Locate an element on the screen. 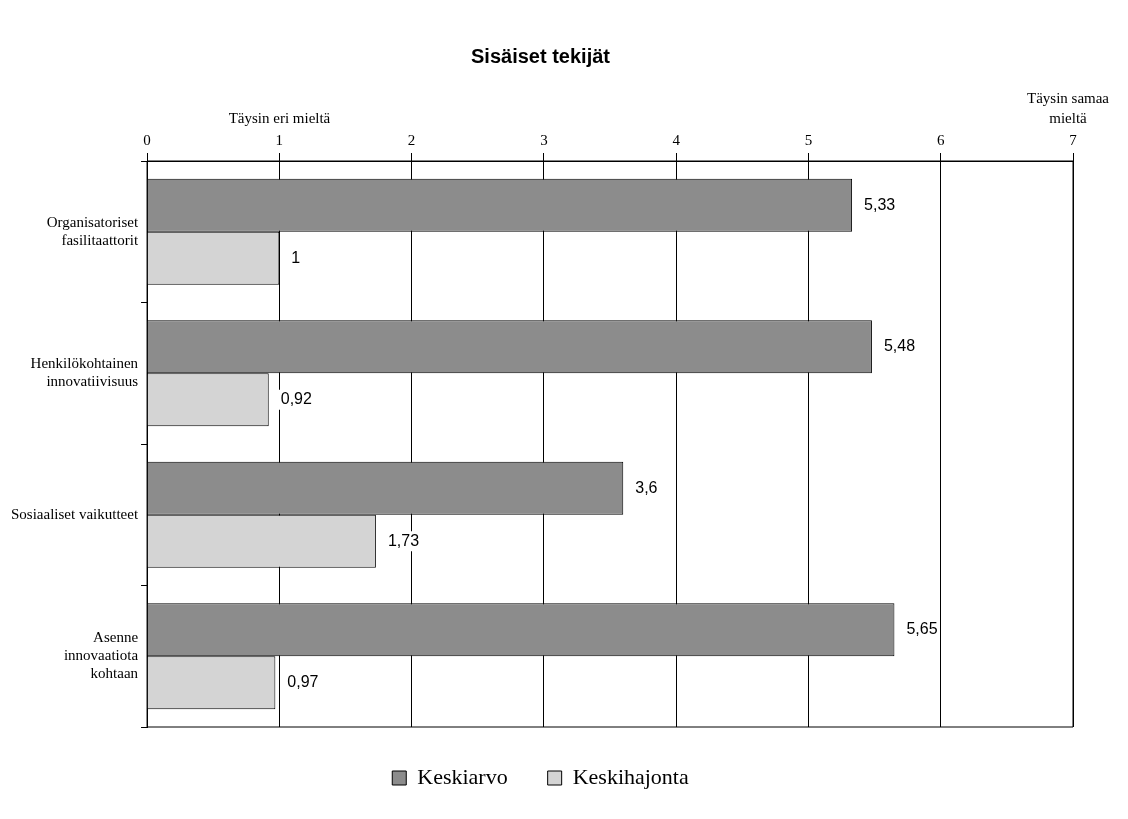 The width and height of the screenshot is (1128, 819). y-tick-label: Asenne innovaatiota kohtaan is located at coordinates (101, 655).